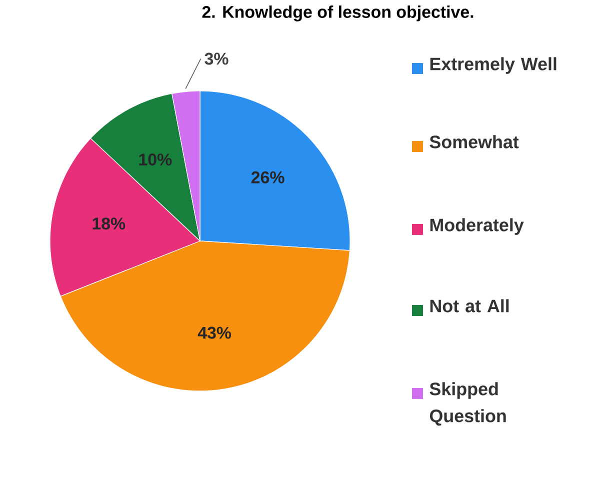 Image resolution: width=596 pixels, height=481 pixels. What do you see at coordinates (469, 305) in the screenshot?
I see `legend-label: Not at All` at bounding box center [469, 305].